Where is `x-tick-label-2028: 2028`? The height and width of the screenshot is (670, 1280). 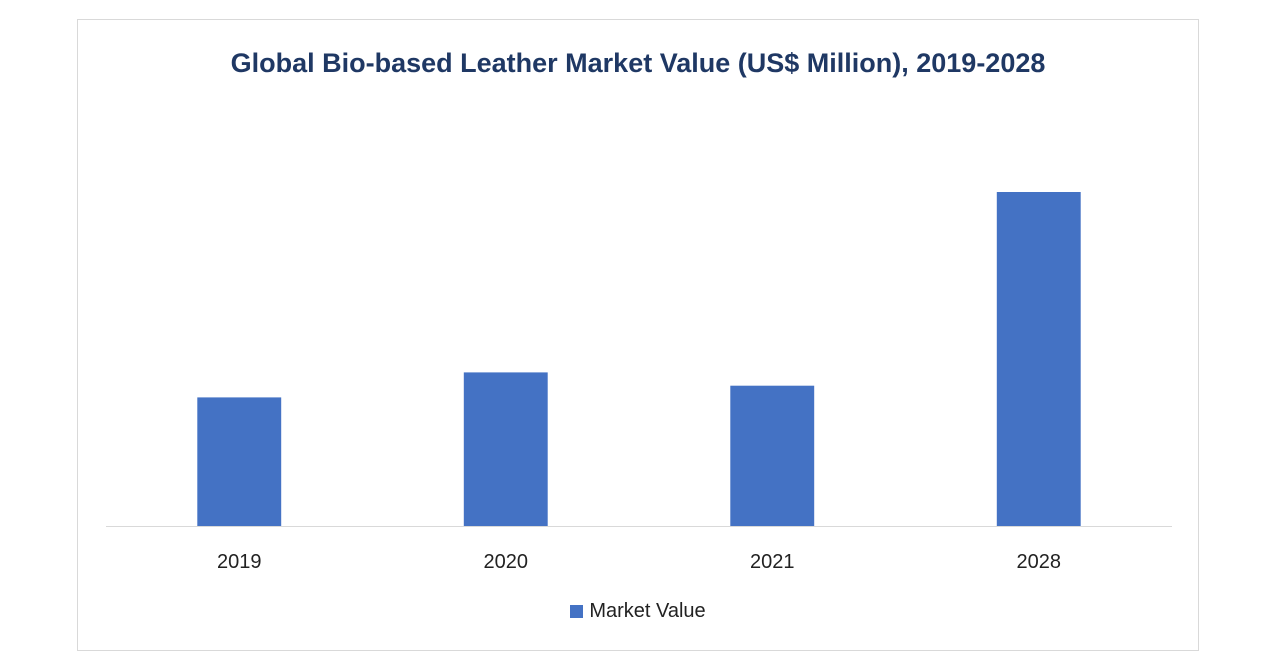 x-tick-label-2028: 2028 is located at coordinates (1039, 562).